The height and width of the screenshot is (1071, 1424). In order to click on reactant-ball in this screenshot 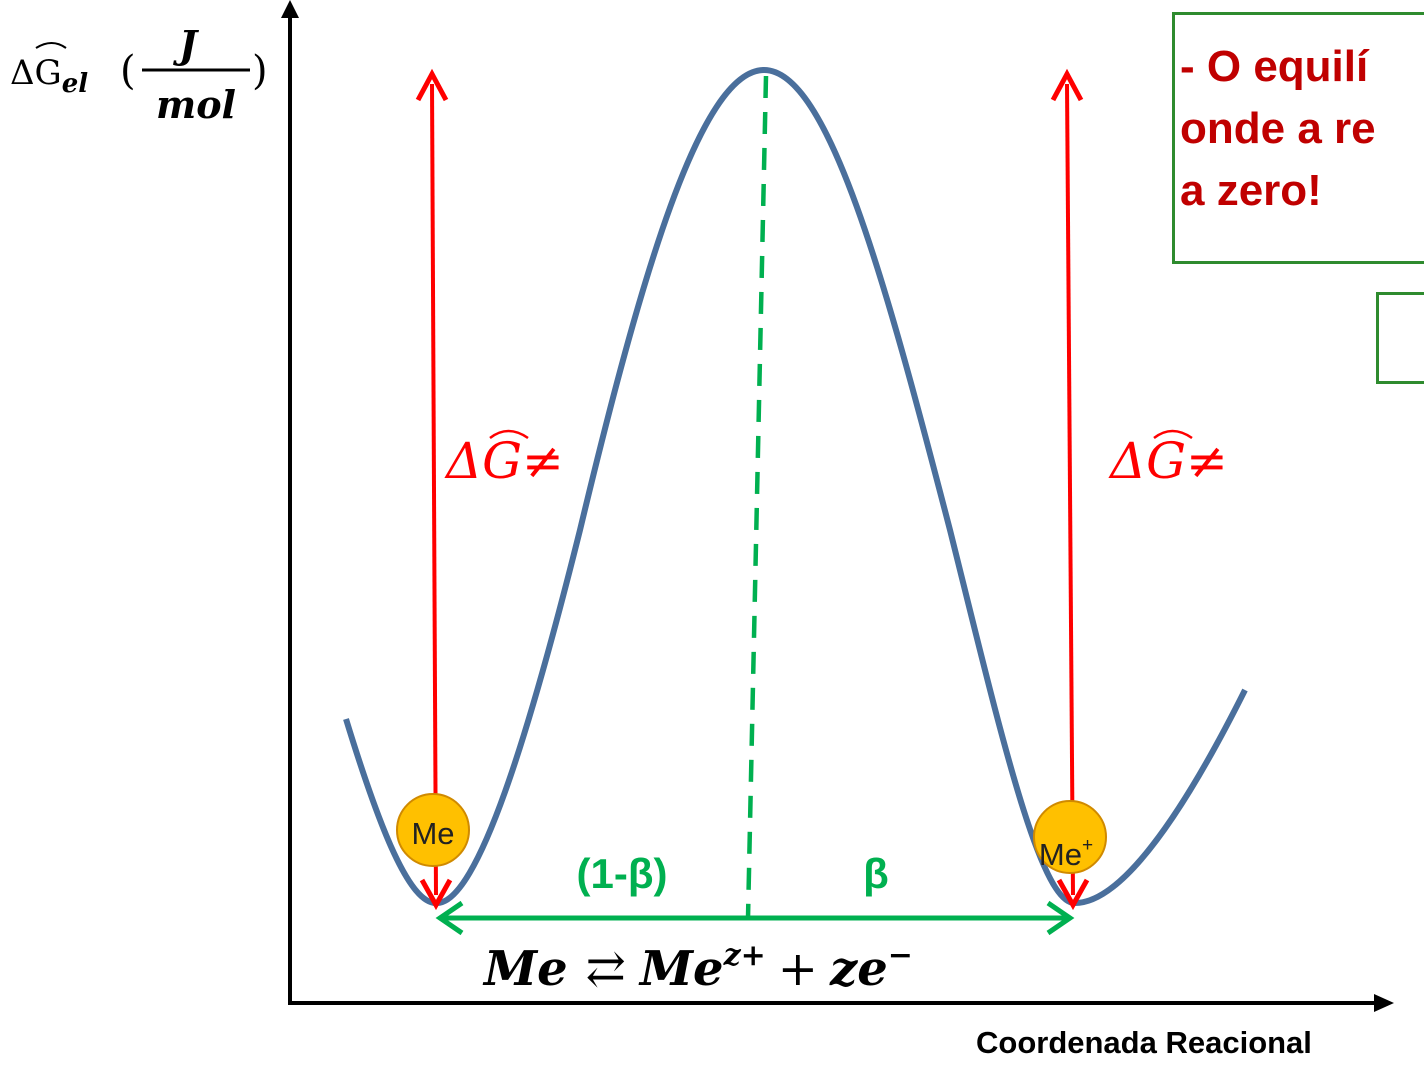, I will do `click(433, 830)`.